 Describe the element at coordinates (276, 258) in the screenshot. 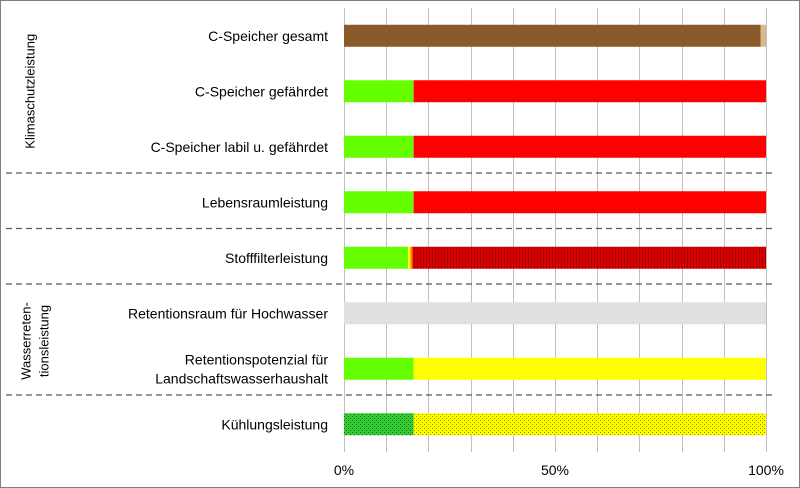

I see `row-label: Stofffilterleistung` at that location.